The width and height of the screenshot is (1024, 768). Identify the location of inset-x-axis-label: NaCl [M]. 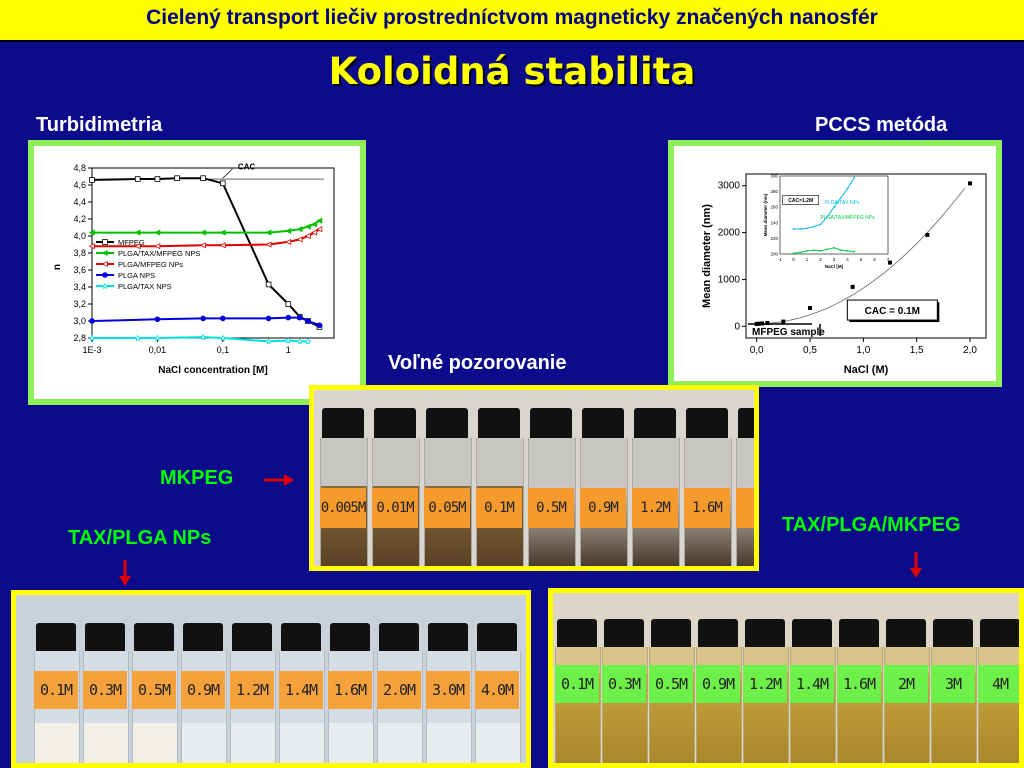
(834, 266).